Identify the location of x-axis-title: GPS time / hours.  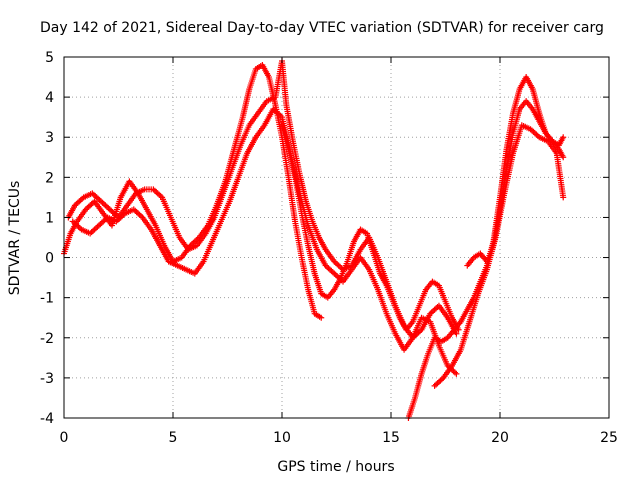
(335, 467).